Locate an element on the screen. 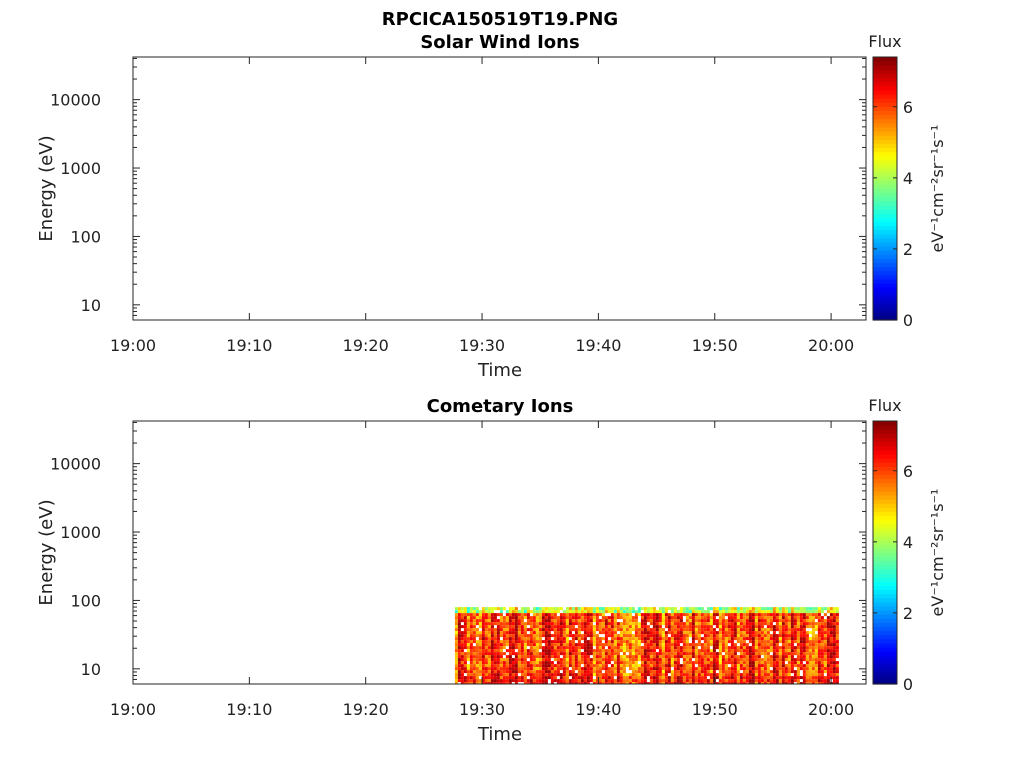 This screenshot has width=1024, height=768. x-tick-label: 19:30 is located at coordinates (482, 345).